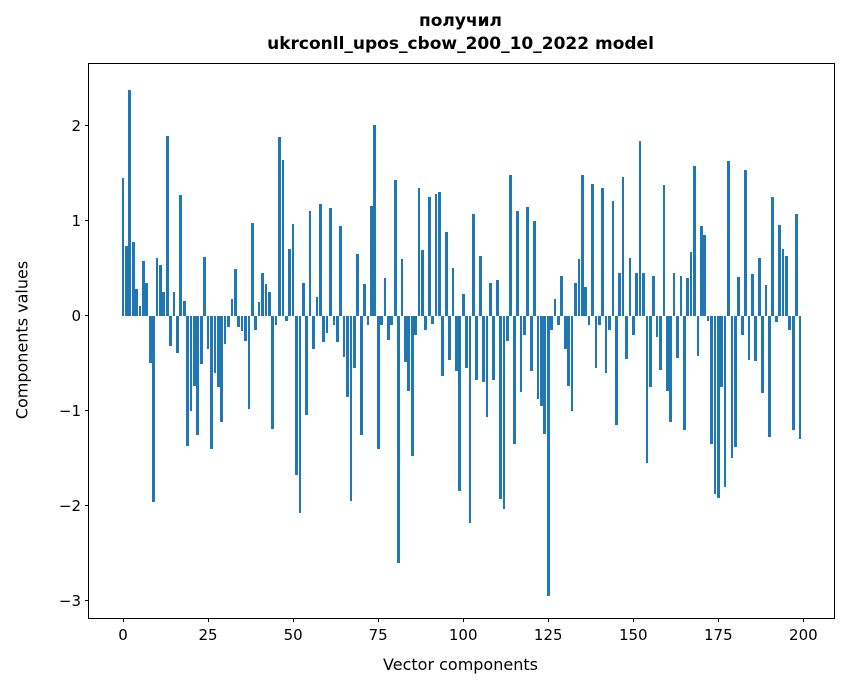 Image resolution: width=847 pixels, height=696 pixels. What do you see at coordinates (548, 635) in the screenshot?
I see `x-tick-label: 125` at bounding box center [548, 635].